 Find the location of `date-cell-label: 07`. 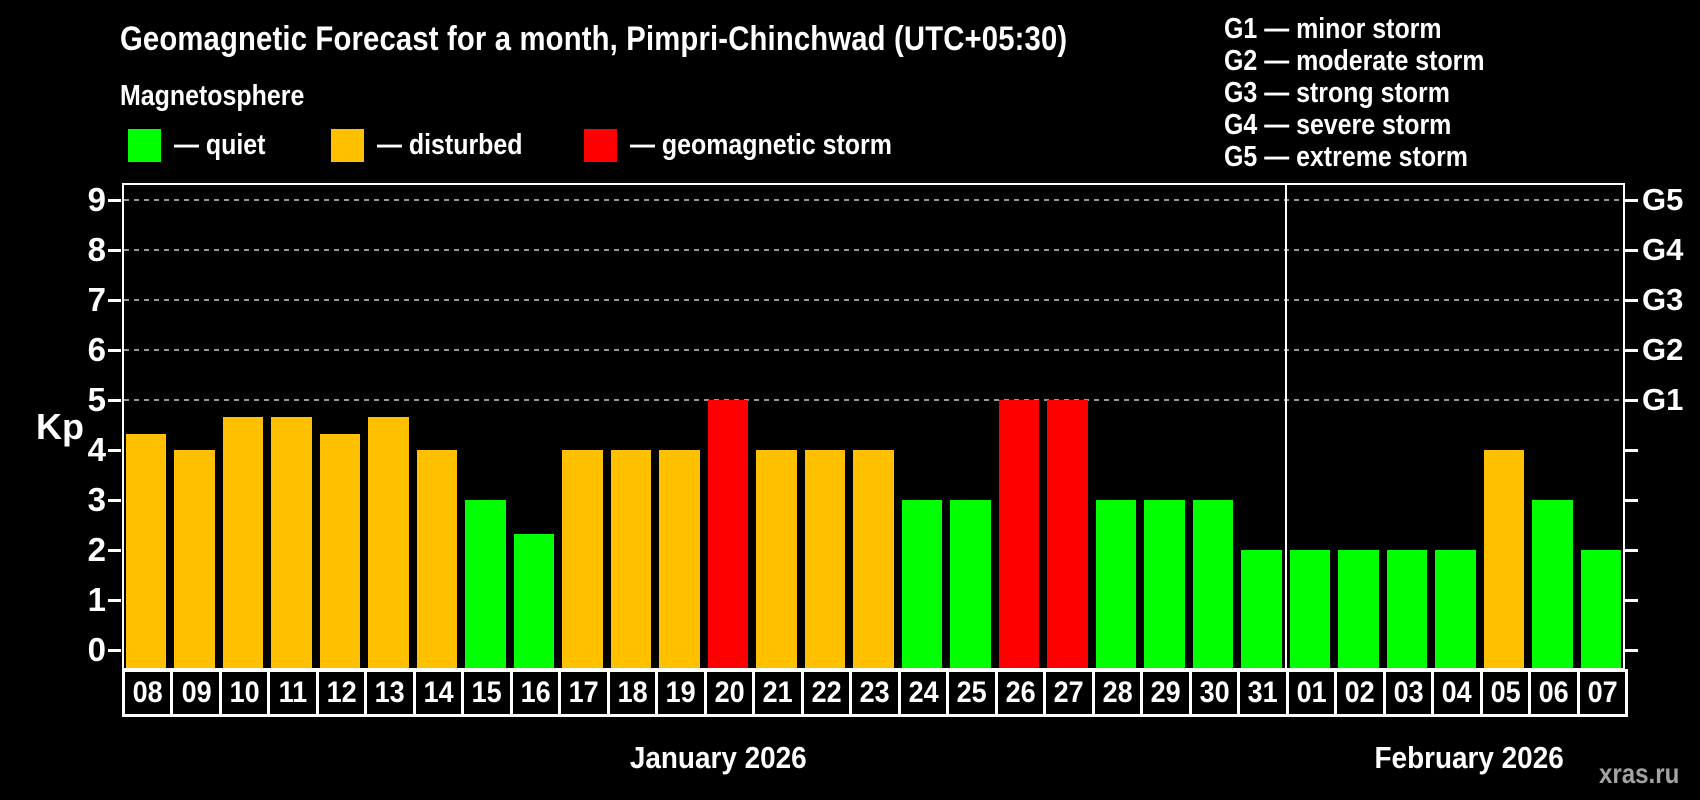

date-cell-label: 07 is located at coordinates (1602, 692).